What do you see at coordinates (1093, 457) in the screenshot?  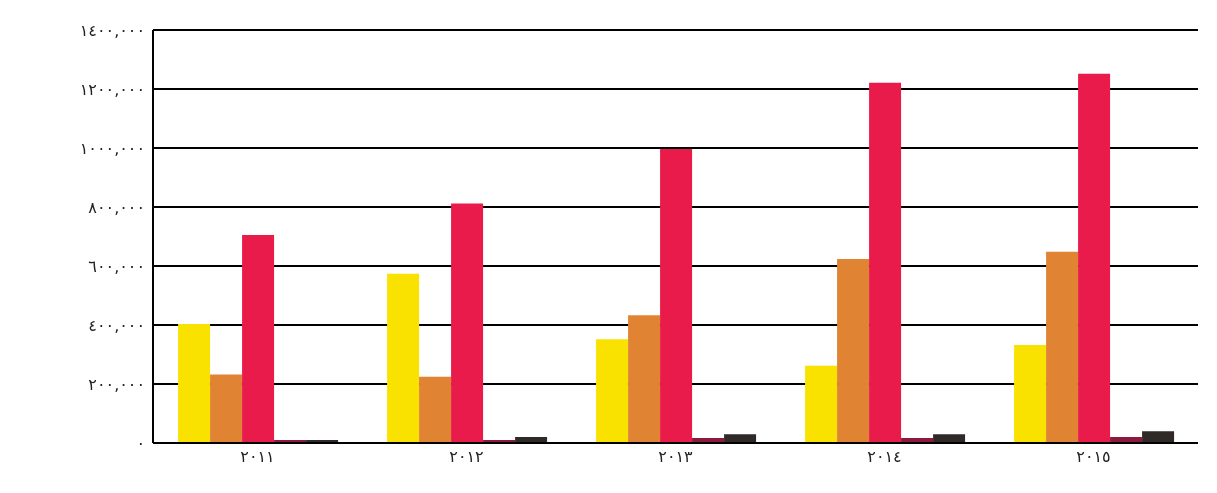 I see `x-tick-label: ٢٠١٥` at bounding box center [1093, 457].